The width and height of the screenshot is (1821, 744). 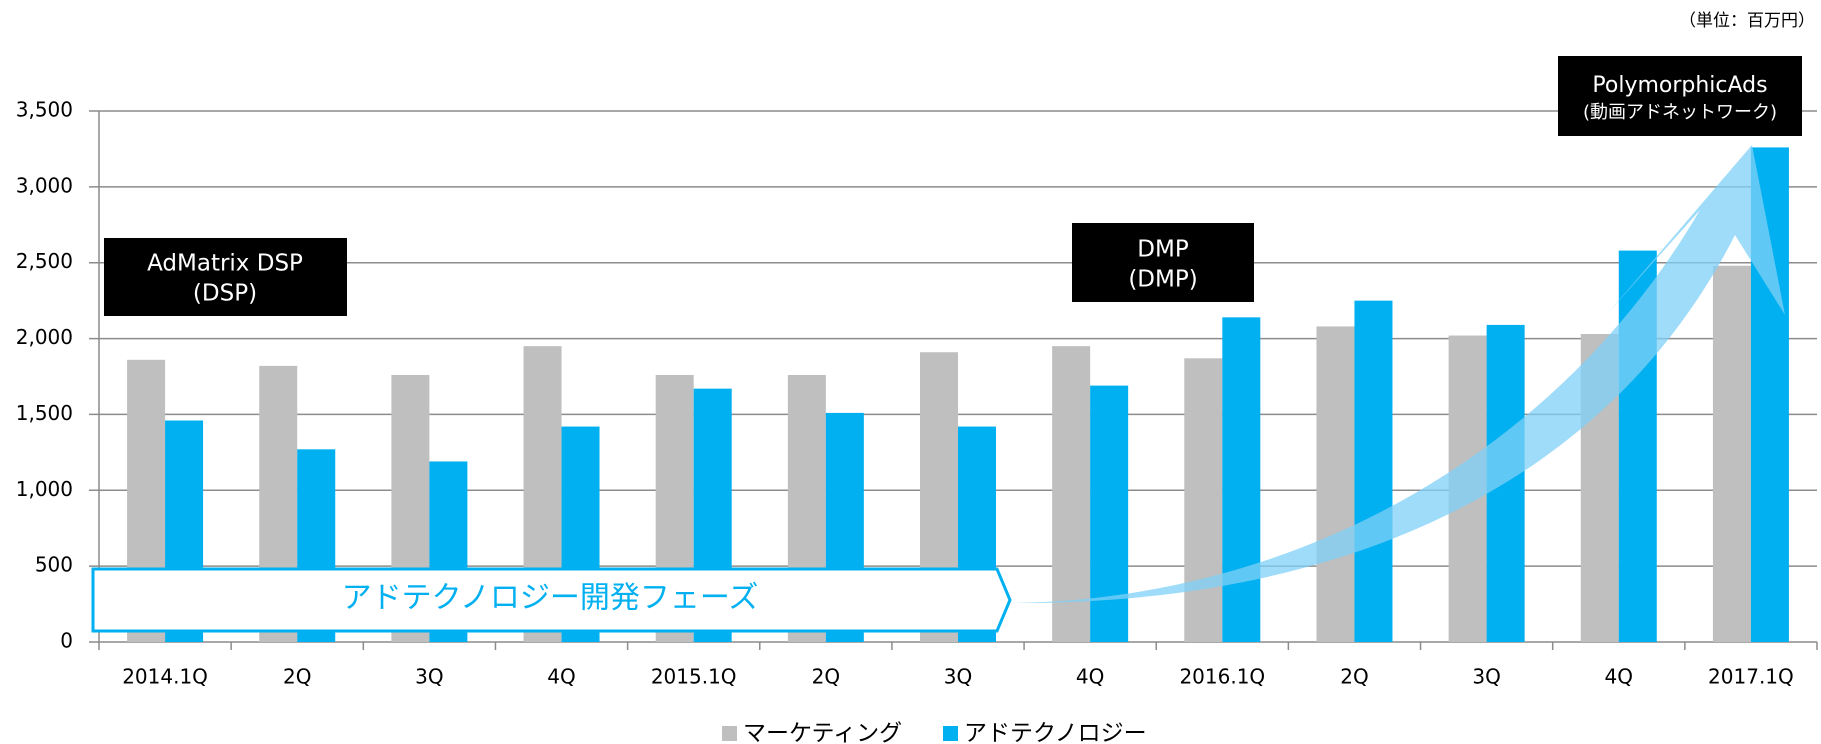 What do you see at coordinates (225, 294) in the screenshot?
I see `annotation-text: (DSP)` at bounding box center [225, 294].